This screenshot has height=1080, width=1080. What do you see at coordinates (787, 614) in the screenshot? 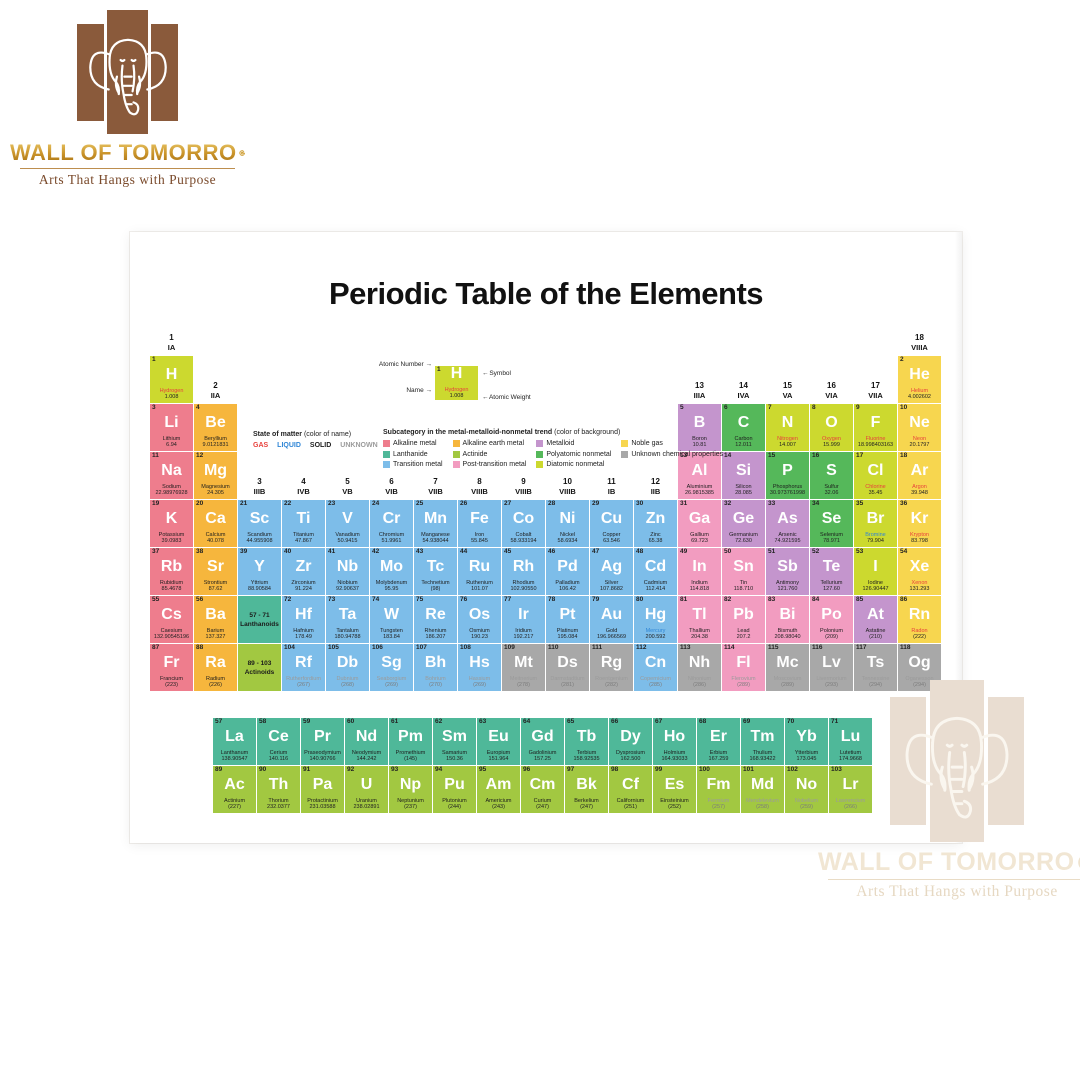
I see `element-symbol: Bi` at bounding box center [787, 614].